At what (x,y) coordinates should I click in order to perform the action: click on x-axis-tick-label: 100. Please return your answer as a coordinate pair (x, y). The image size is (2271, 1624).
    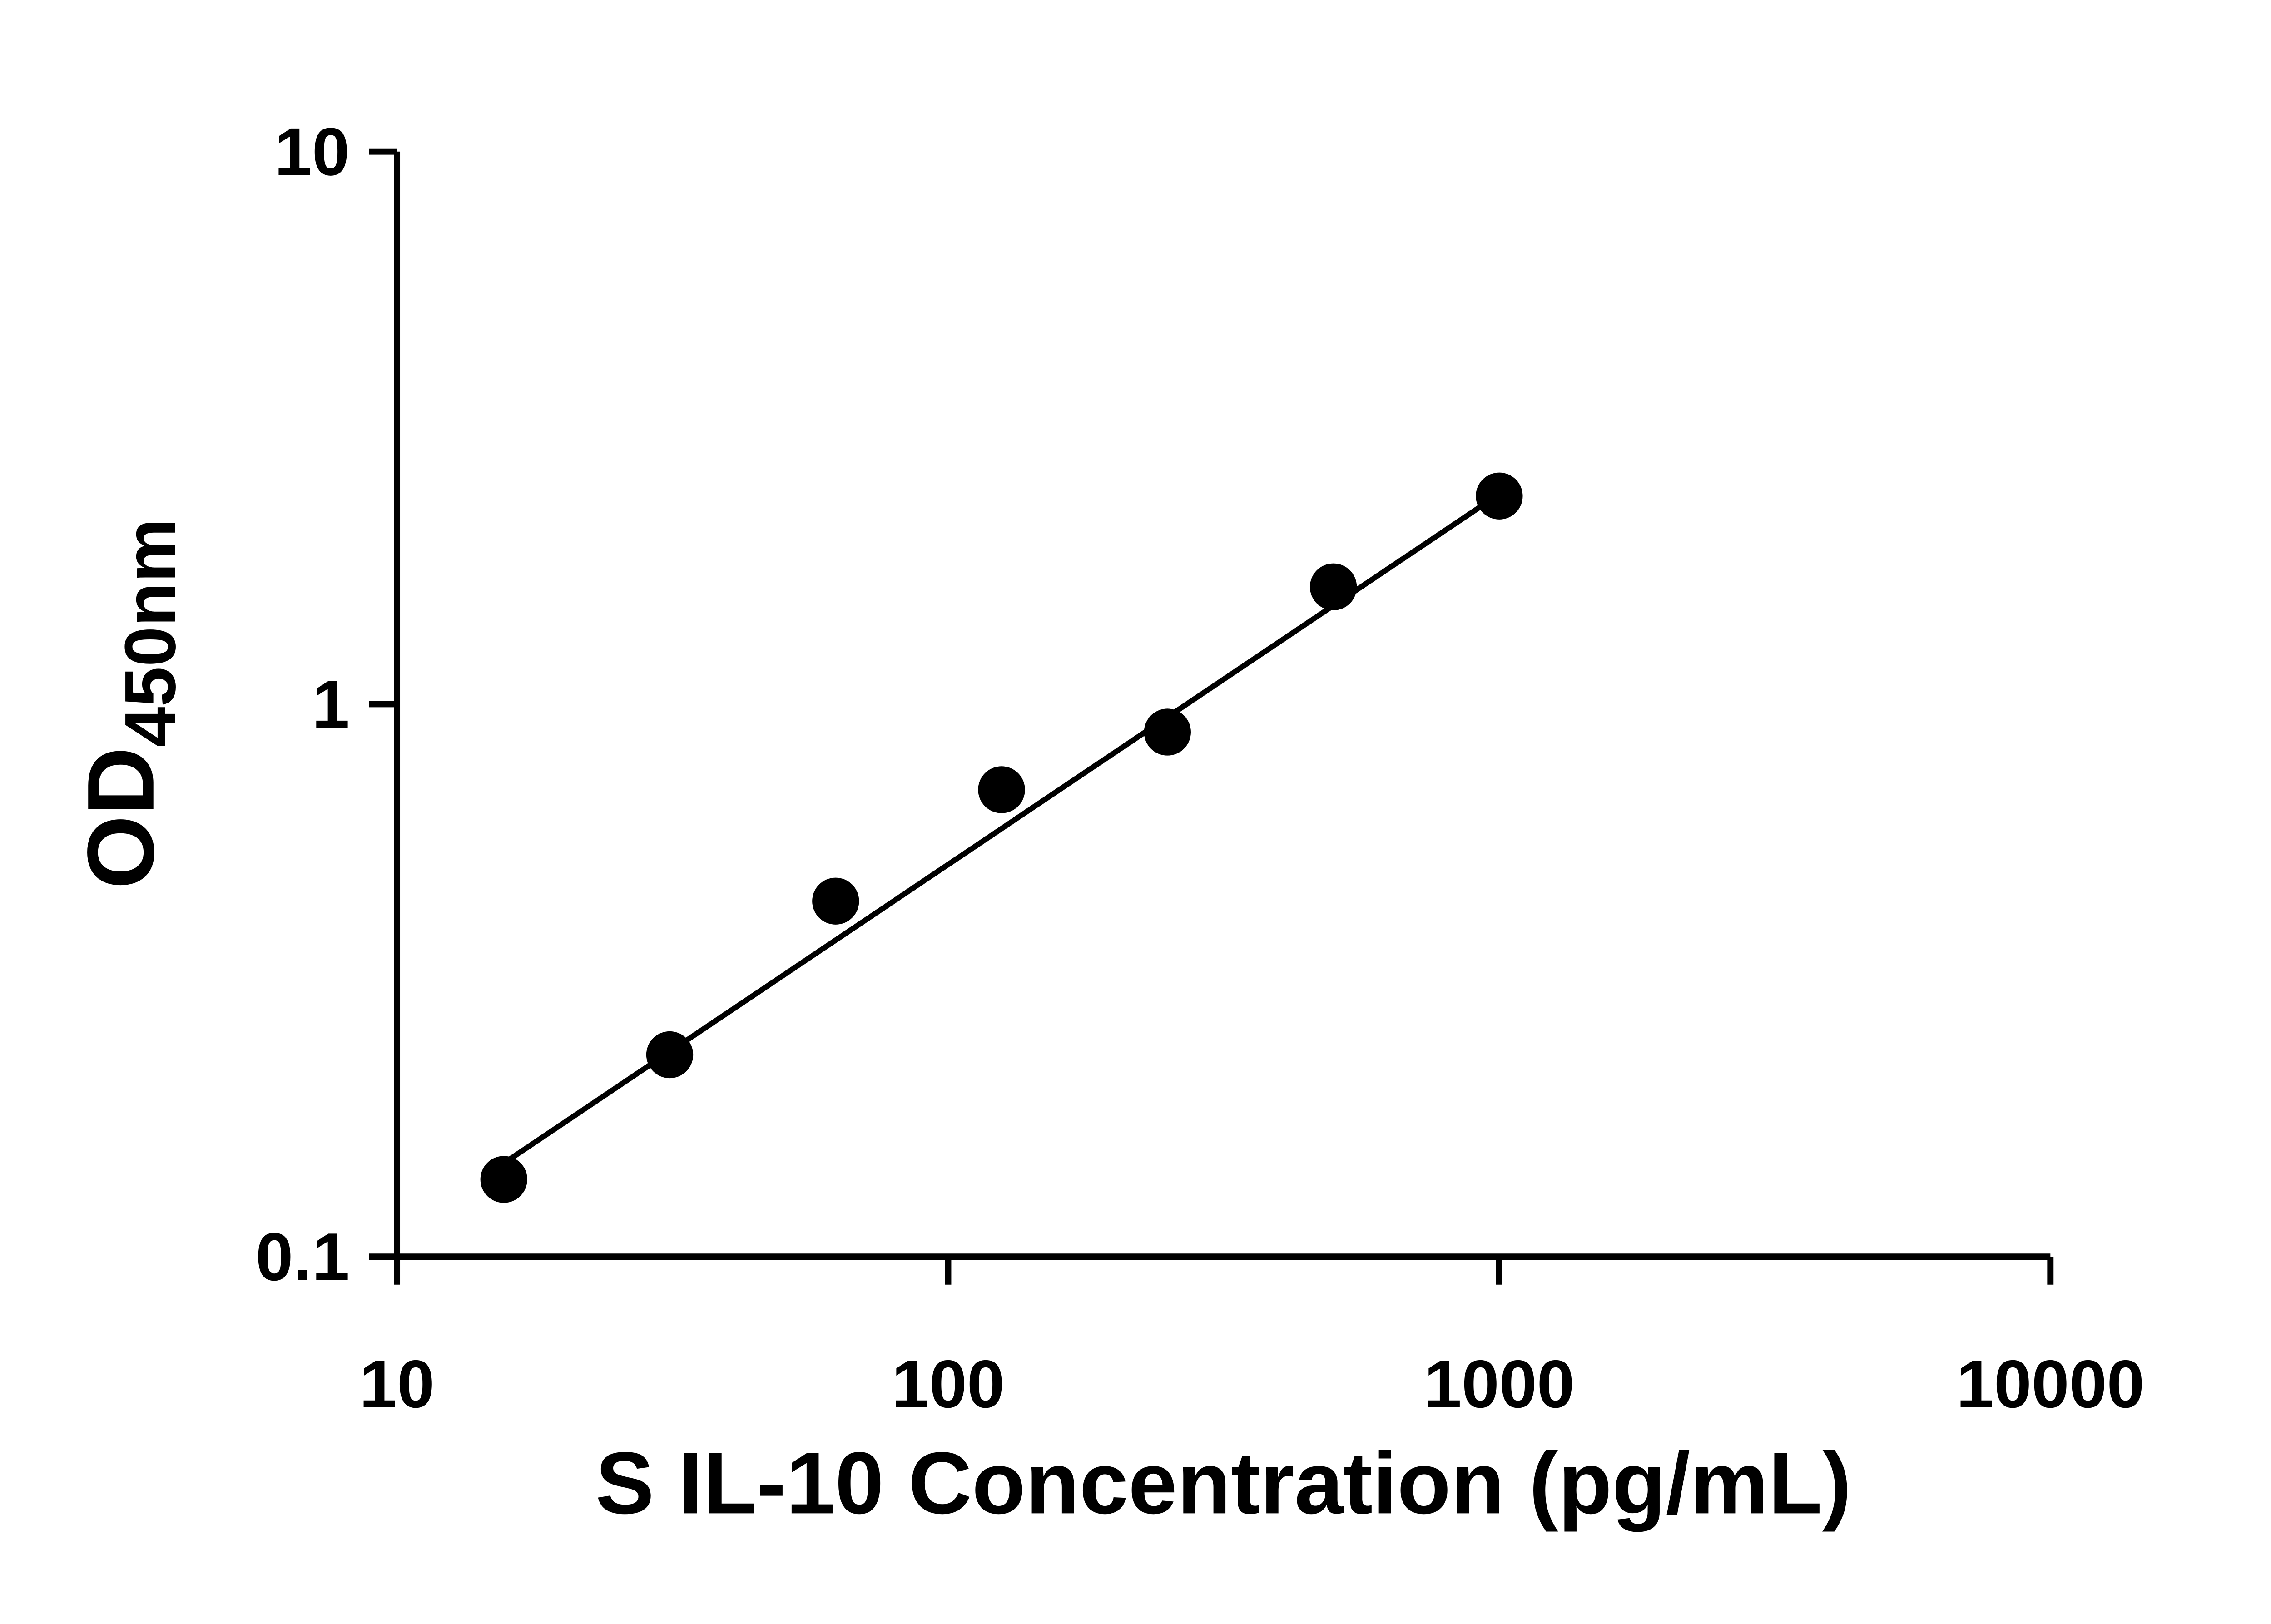
    Looking at the image, I should click on (948, 1384).